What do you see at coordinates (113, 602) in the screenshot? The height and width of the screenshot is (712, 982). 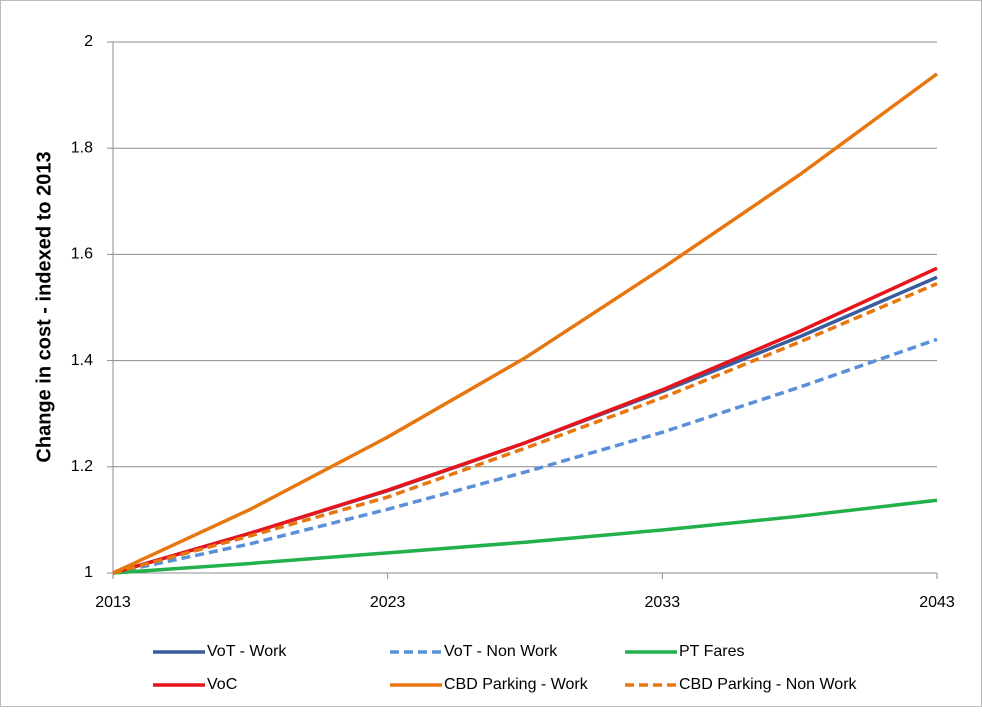 I see `x-tick-label: 2013` at bounding box center [113, 602].